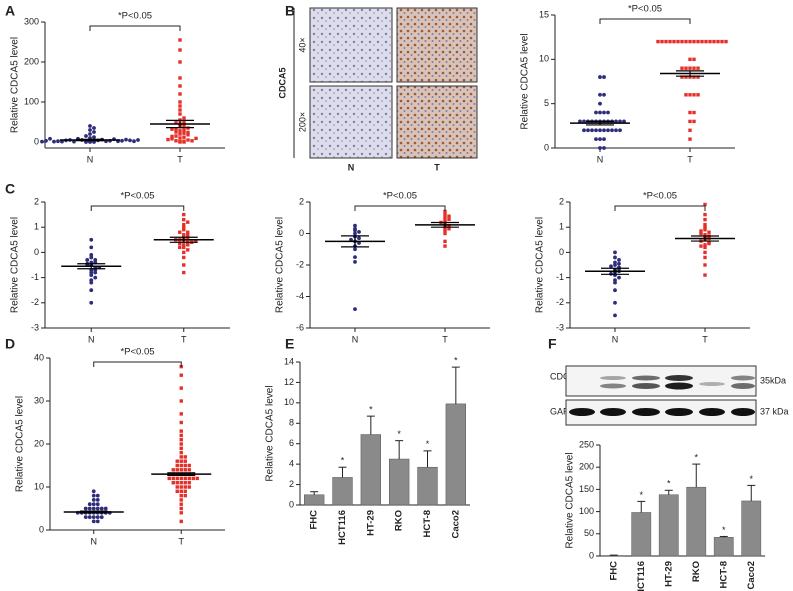 Image resolution: width=793 pixels, height=591 pixels. Describe the element at coordinates (560, 327) in the screenshot. I see `y-tick-label: -3` at that location.